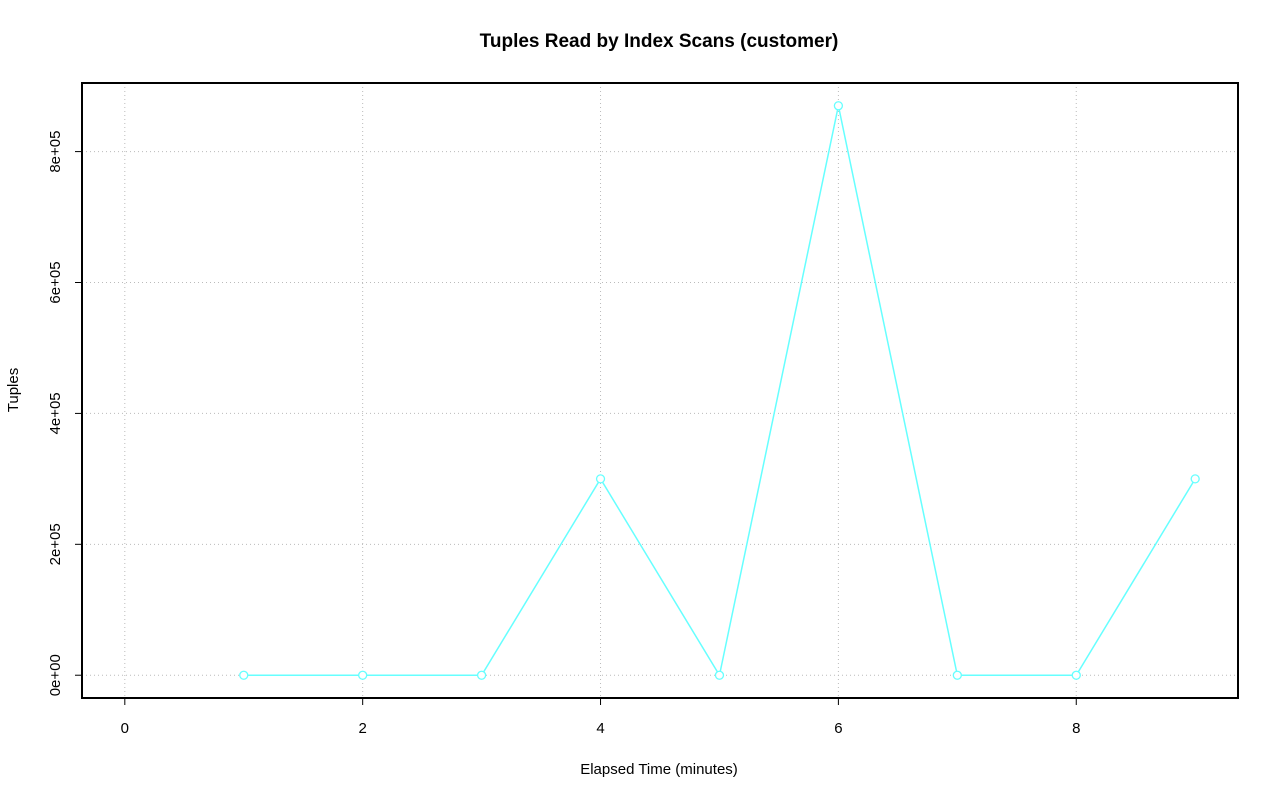 This screenshot has width=1280, height=801. What do you see at coordinates (55, 282) in the screenshot?
I see `y-tick-label: 6e+05` at bounding box center [55, 282].